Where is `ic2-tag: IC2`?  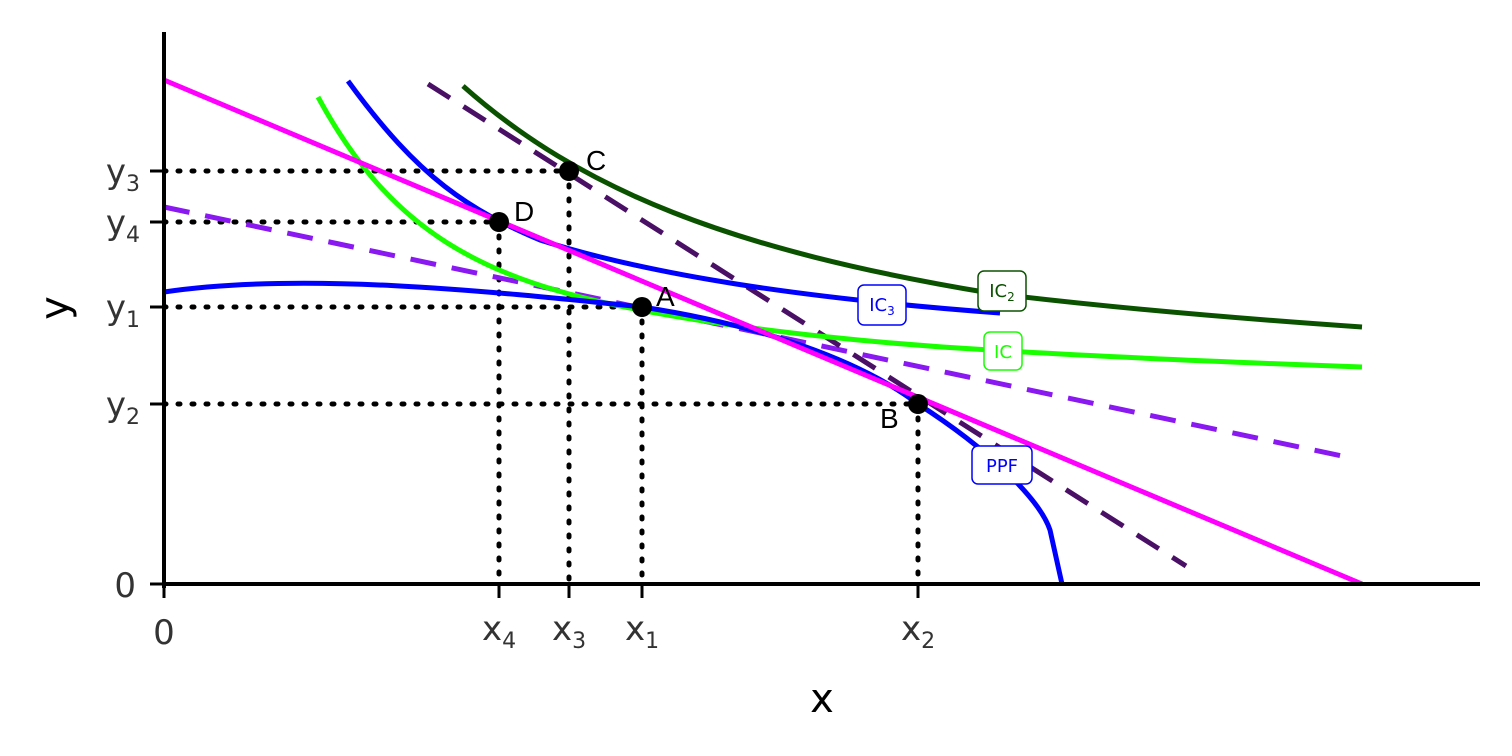 ic2-tag: IC2 is located at coordinates (1002, 291).